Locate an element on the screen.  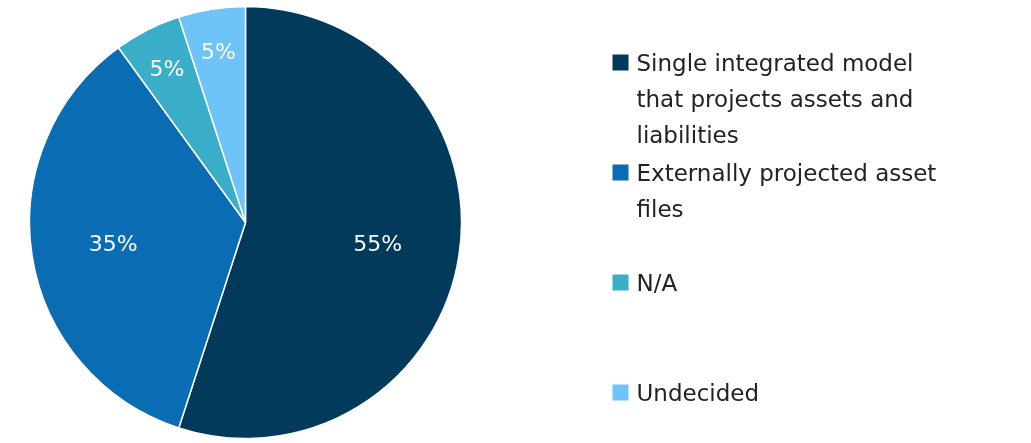
legend-label: N/A is located at coordinates (657, 282).